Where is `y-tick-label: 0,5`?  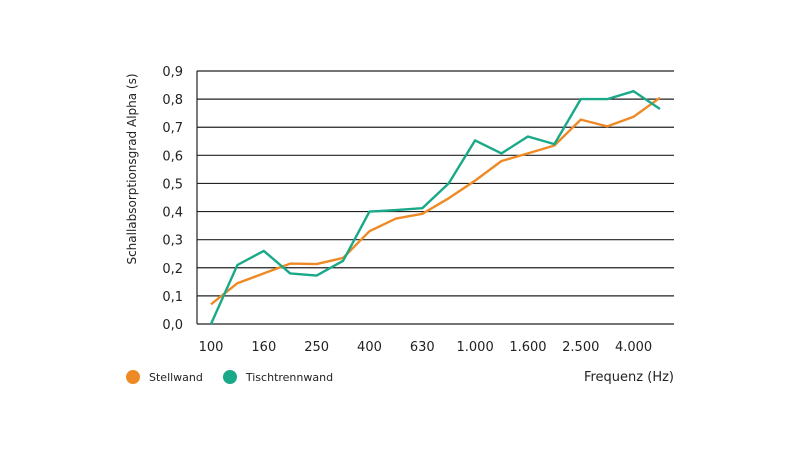 y-tick-label: 0,5 is located at coordinates (172, 184).